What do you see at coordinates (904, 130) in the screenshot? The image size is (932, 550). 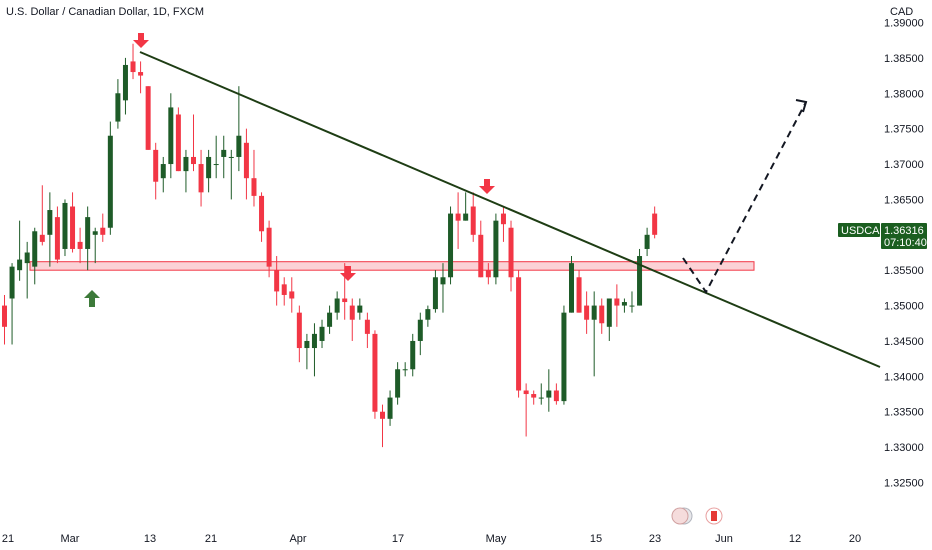 I see `price-tick-label: 1.37500` at bounding box center [904, 130].